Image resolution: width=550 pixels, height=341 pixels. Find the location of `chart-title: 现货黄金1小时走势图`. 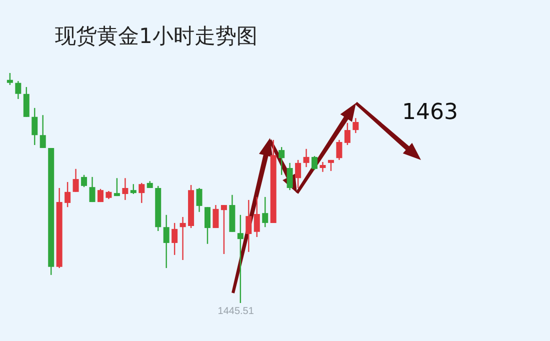

chart-title: 现货黄金1小时走势图 is located at coordinates (156, 36).